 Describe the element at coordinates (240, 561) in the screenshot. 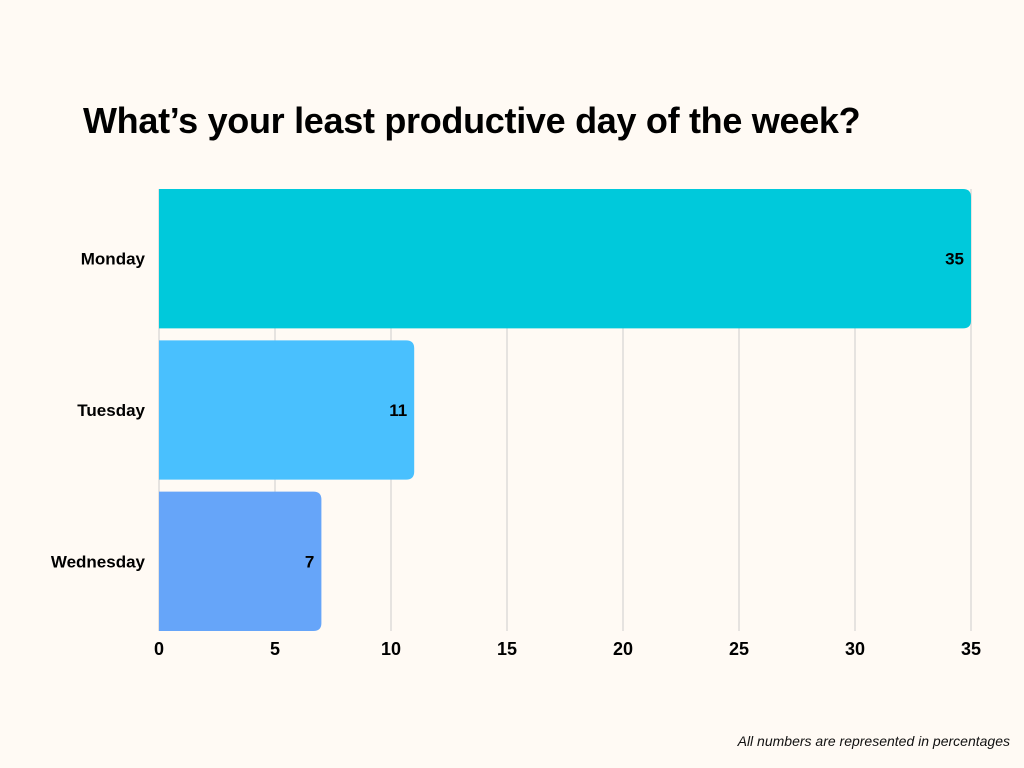

I see `bar-wednesday` at that location.